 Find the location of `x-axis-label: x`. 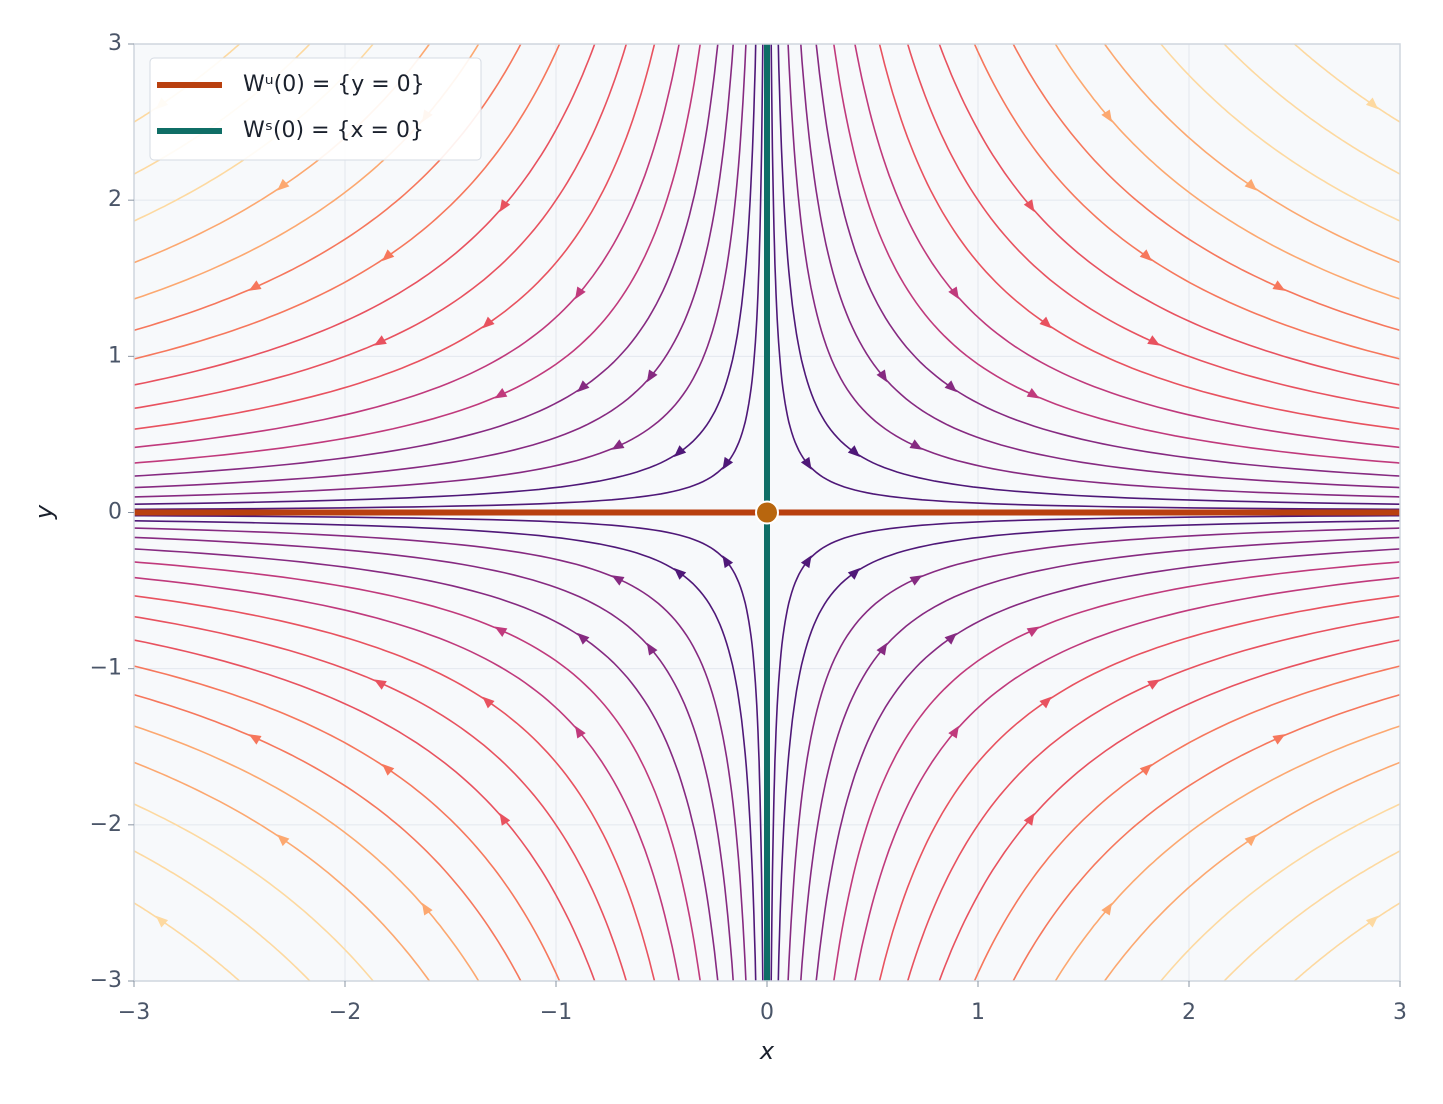

x-axis-label: x is located at coordinates (767, 1051).